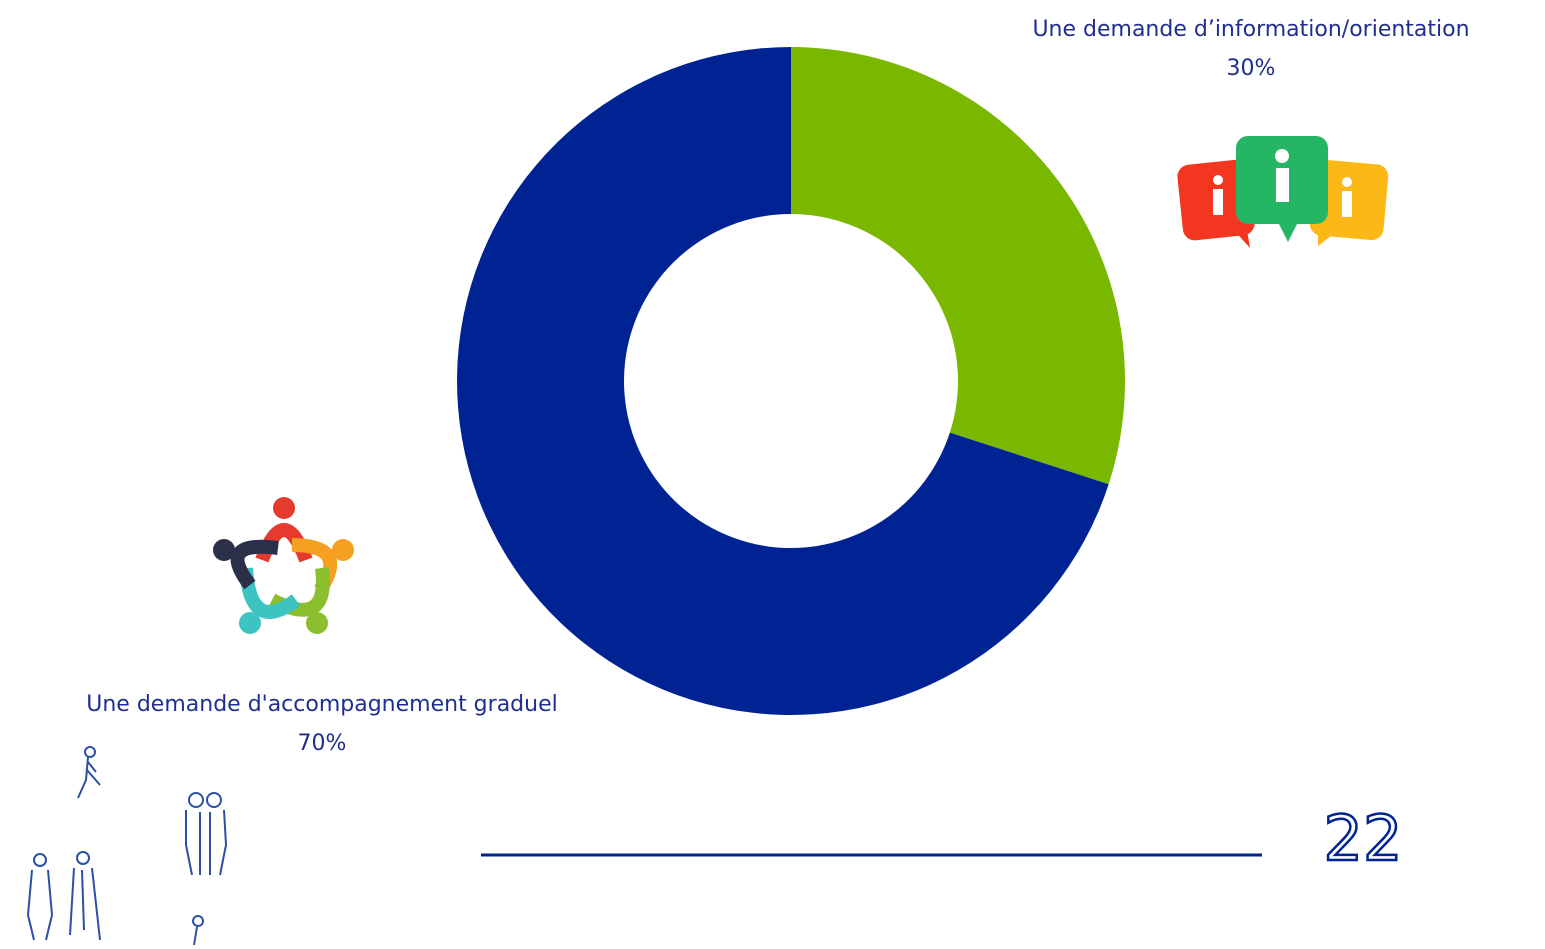  What do you see at coordinates (127, 846) in the screenshot?
I see `people-sketch` at bounding box center [127, 846].